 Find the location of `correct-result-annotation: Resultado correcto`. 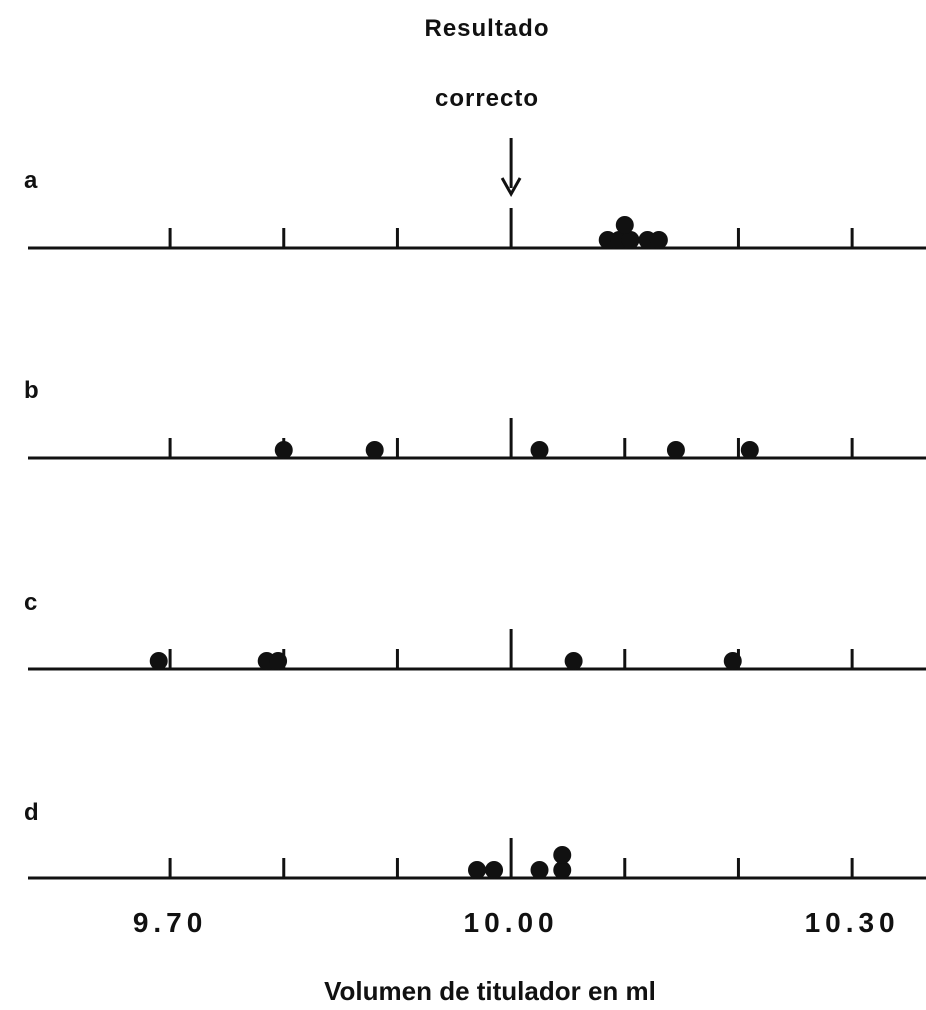

correct-result-annotation: Resultado correcto is located at coordinates (486, 106).